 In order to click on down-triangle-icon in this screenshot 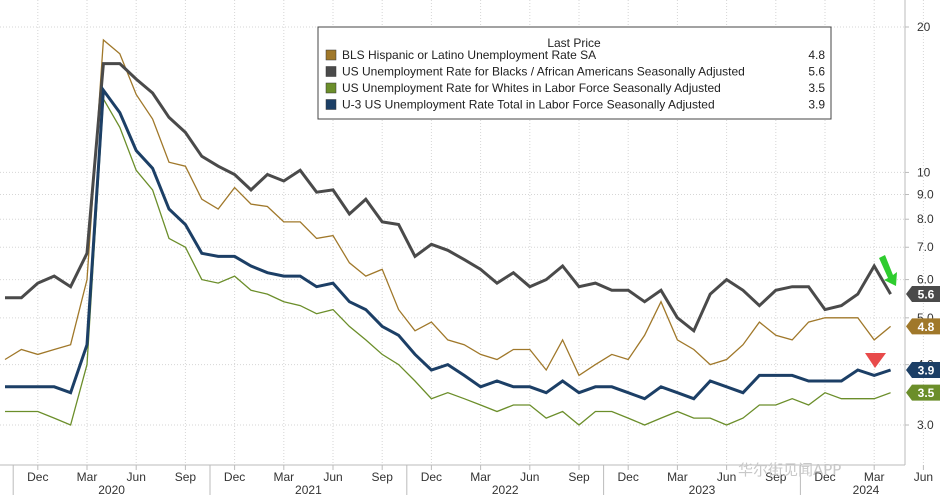, I will do `click(875, 360)`.